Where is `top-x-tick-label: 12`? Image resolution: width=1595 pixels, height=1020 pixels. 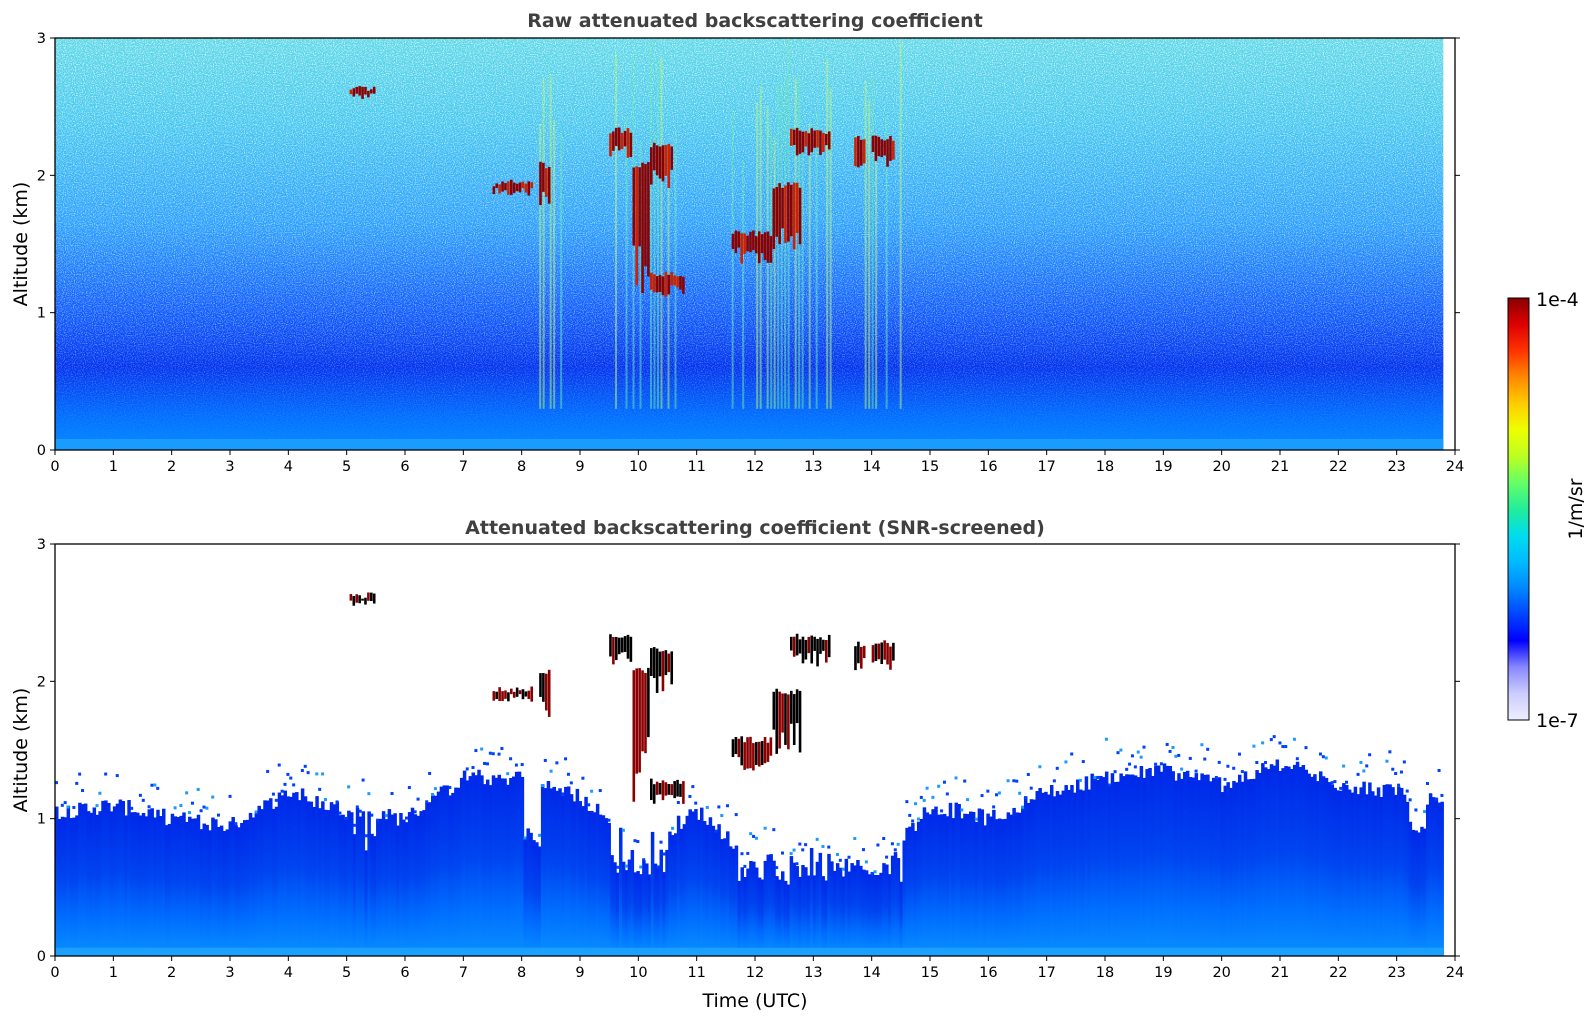
top-x-tick-label: 12 is located at coordinates (755, 467).